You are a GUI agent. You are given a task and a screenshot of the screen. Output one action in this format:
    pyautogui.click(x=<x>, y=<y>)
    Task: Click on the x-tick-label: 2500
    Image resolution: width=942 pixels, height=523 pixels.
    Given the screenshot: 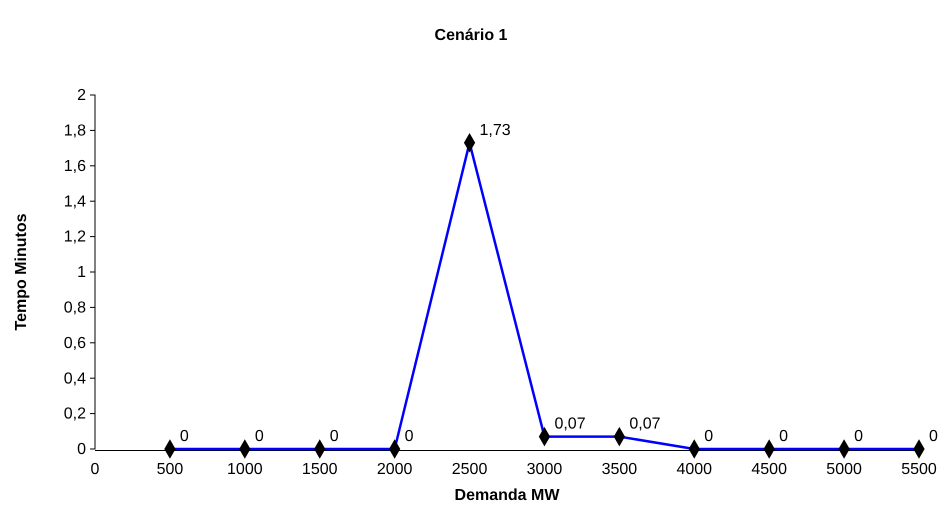 What is the action you would take?
    pyautogui.click(x=470, y=469)
    